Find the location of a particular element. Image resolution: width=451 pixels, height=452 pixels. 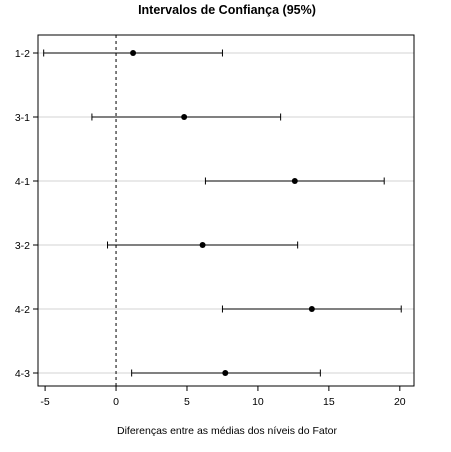

x-tick-label: -5 is located at coordinates (44, 402).